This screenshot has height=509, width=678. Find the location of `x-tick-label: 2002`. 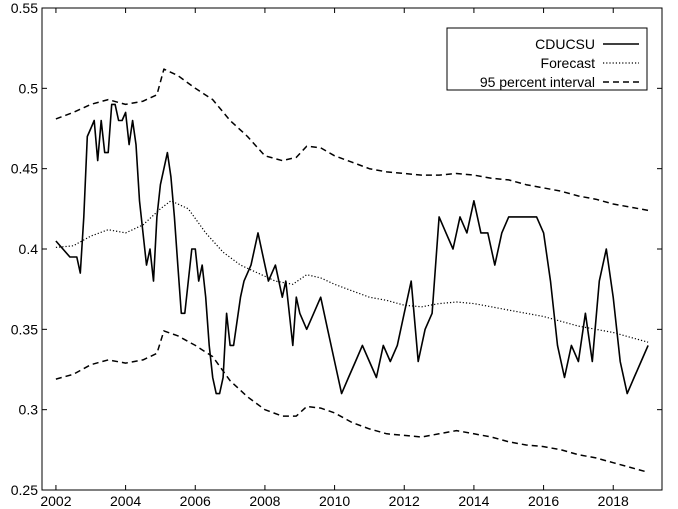

x-tick-label: 2002 is located at coordinates (55, 501).